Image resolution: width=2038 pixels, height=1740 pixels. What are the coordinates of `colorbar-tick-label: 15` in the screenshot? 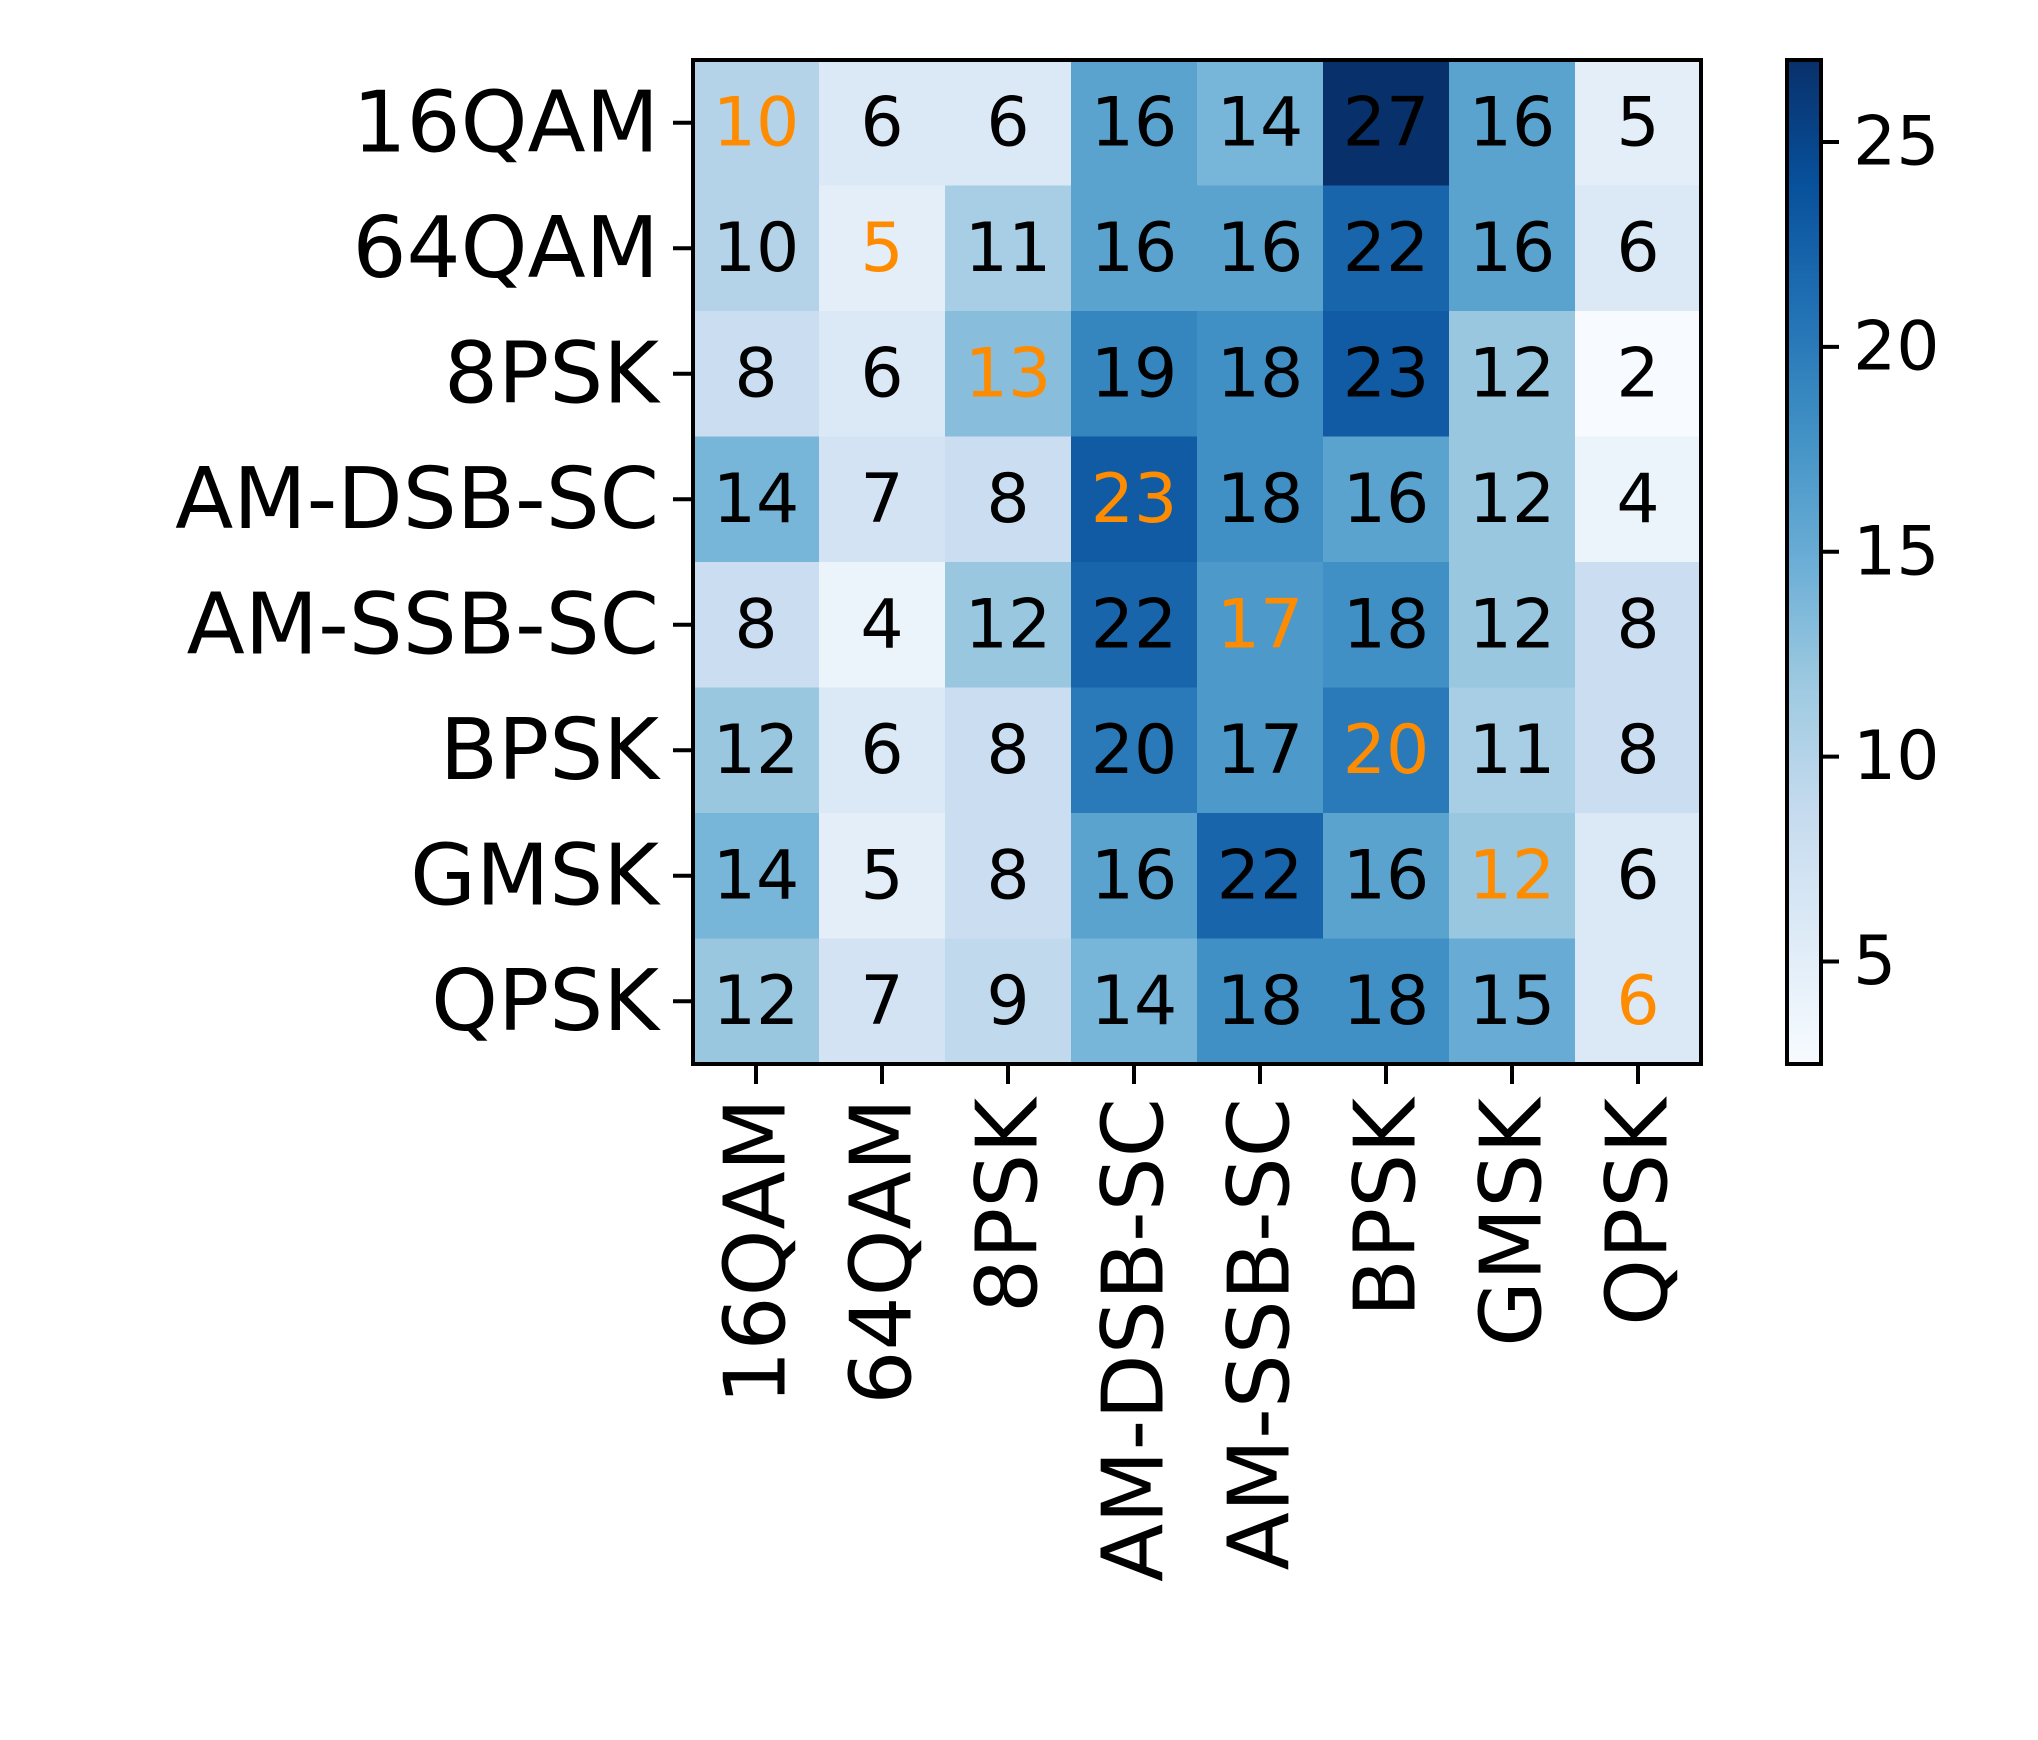 It's located at (1896, 551).